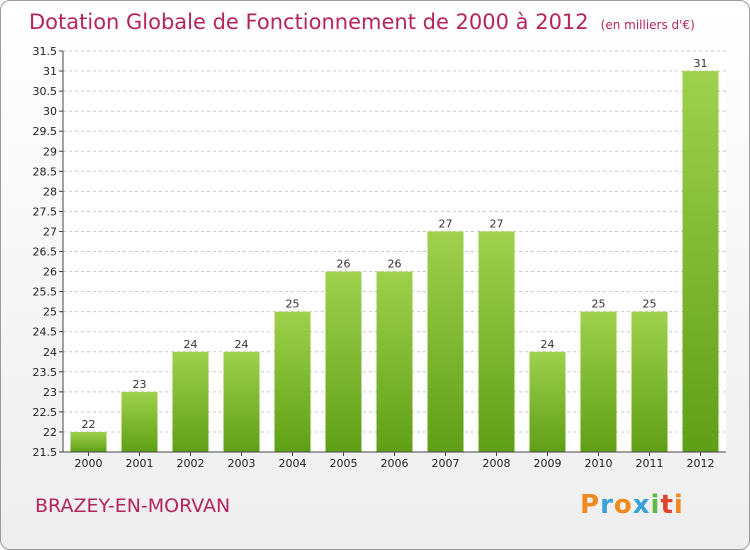 The height and width of the screenshot is (550, 750). Describe the element at coordinates (394, 361) in the screenshot. I see `bar-2006` at that location.